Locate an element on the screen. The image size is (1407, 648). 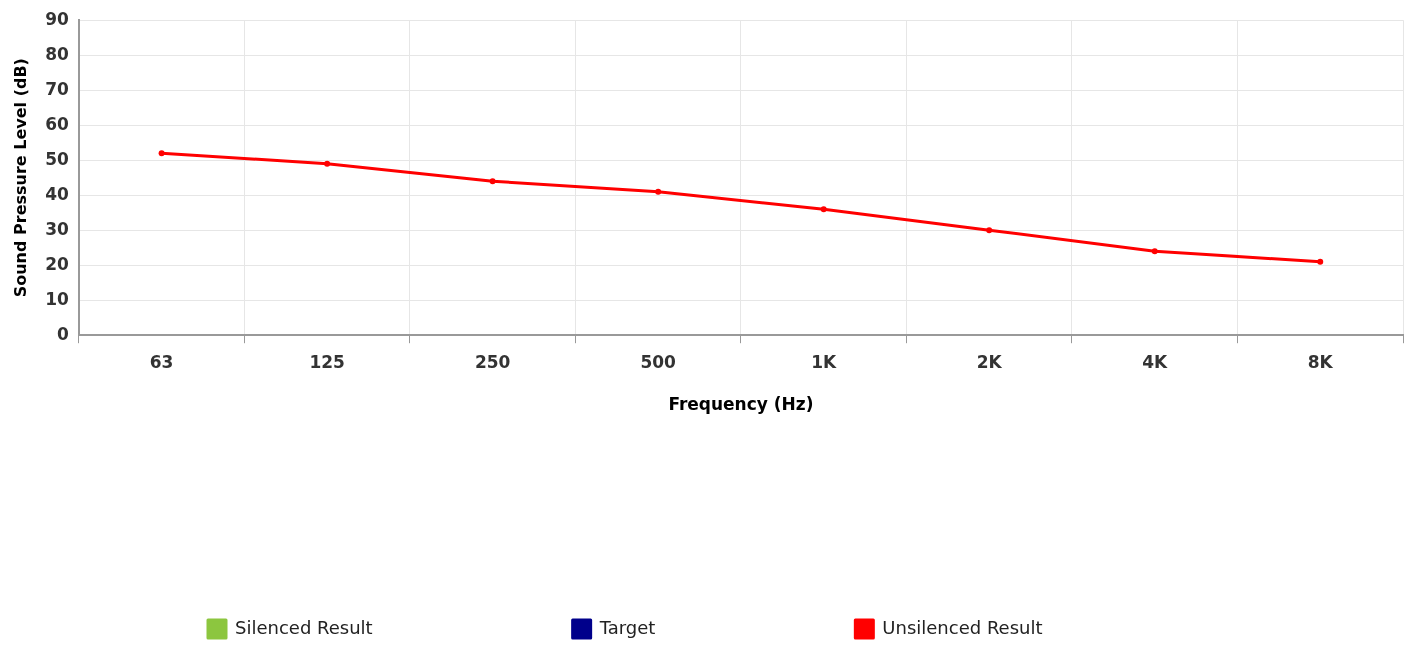
y-tick-label: 40 is located at coordinates (57, 193).